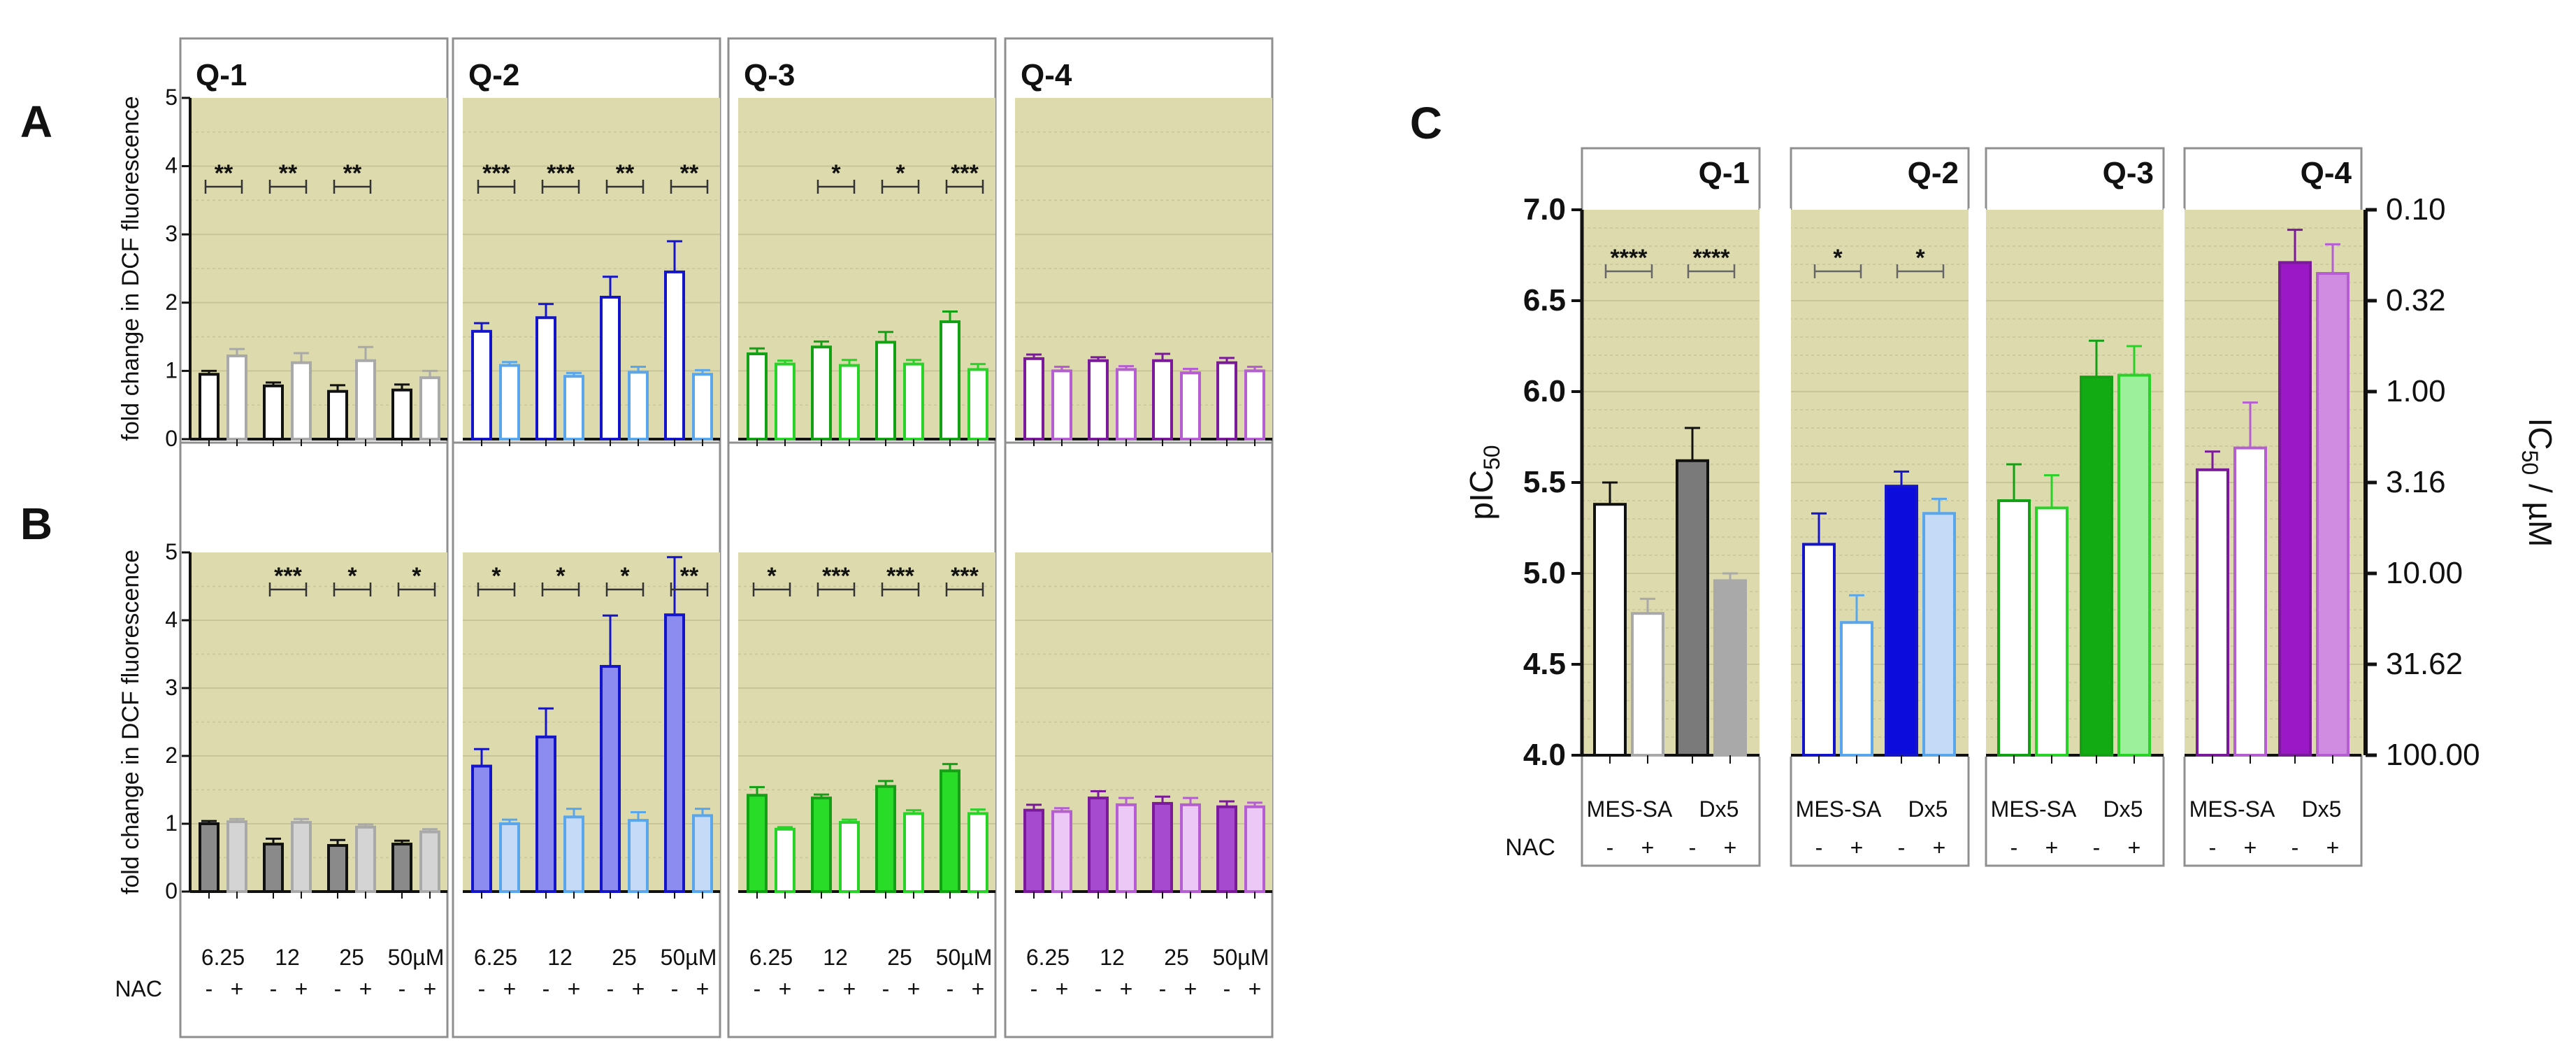 This screenshot has width=2576, height=1058. What do you see at coordinates (1610, 630) in the screenshot?
I see `chartC-Q-1-bar-mes-sa-nac-minus` at bounding box center [1610, 630].